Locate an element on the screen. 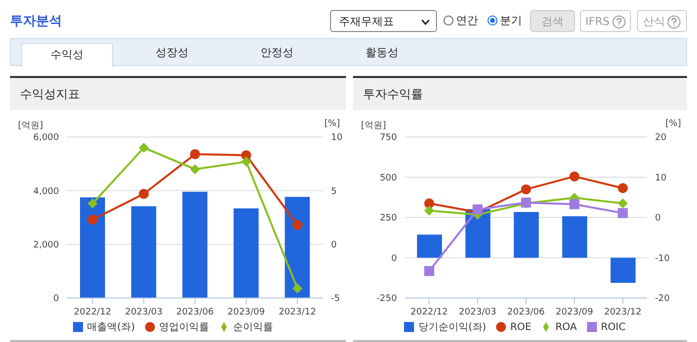 Image resolution: width=697 pixels, height=342 pixels. y-tick-label: 2,000 is located at coordinates (46, 245).